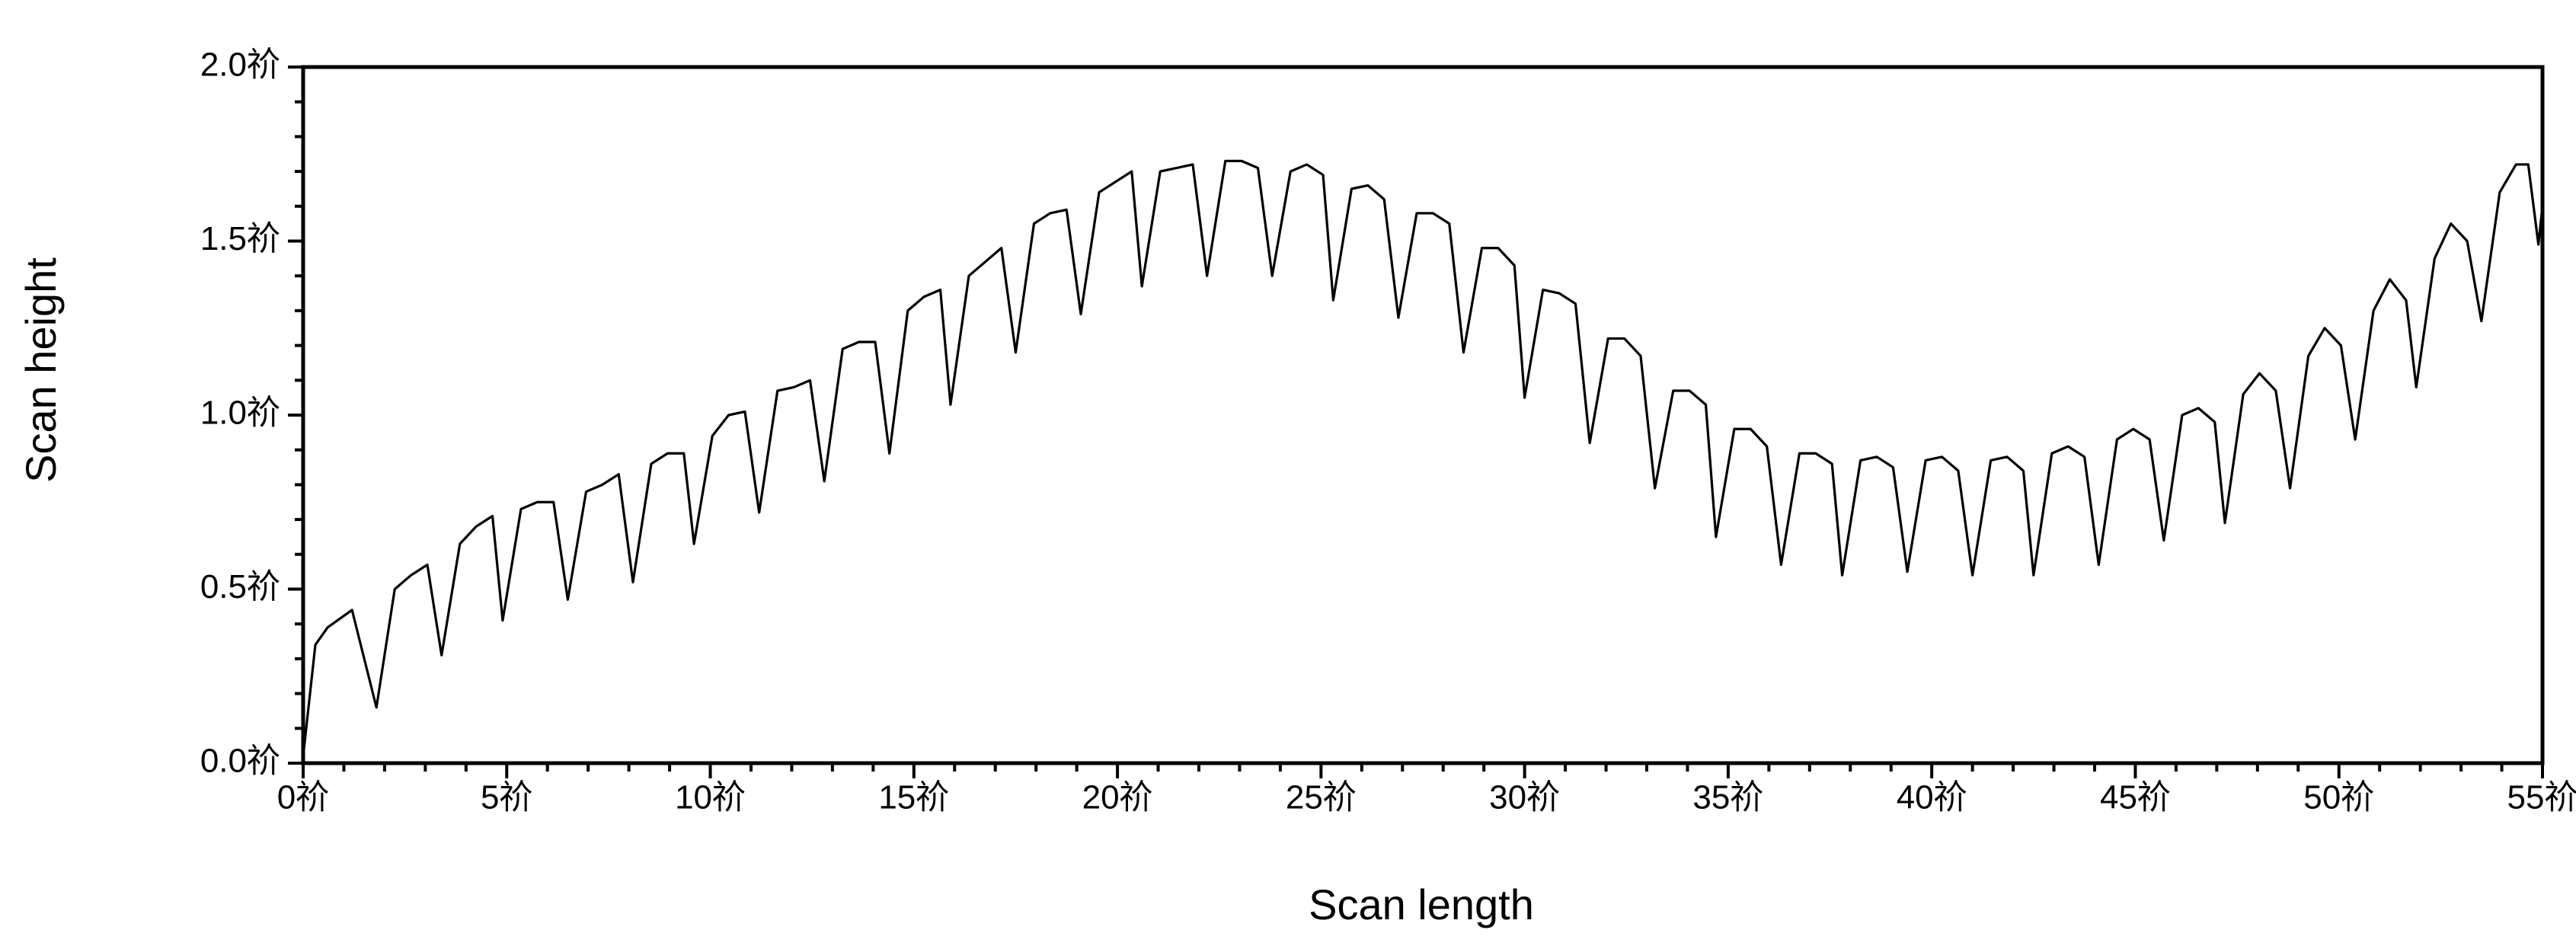 This screenshot has height=949, width=2576. What do you see at coordinates (1321, 797) in the screenshot?
I see `x-tick-label: 25祄` at bounding box center [1321, 797].